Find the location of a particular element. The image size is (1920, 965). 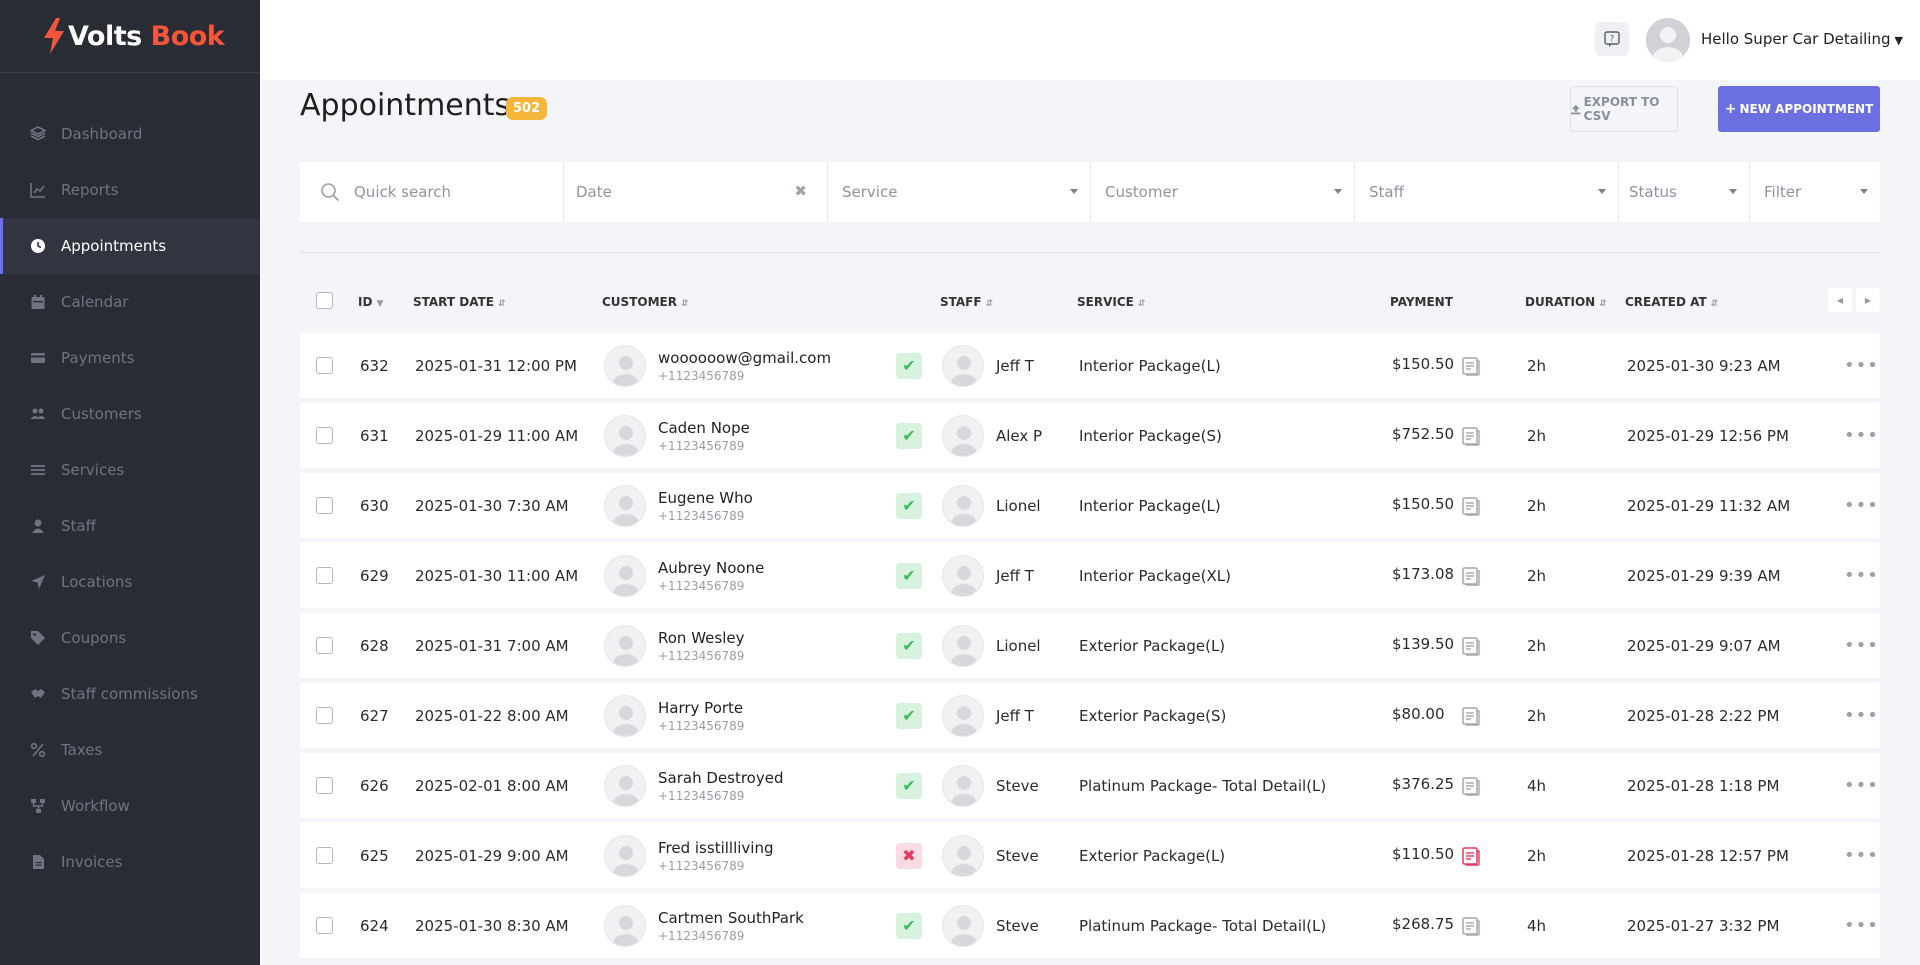

customer-cell: Fred isstillliving +1123456789 is located at coordinates (688, 855).